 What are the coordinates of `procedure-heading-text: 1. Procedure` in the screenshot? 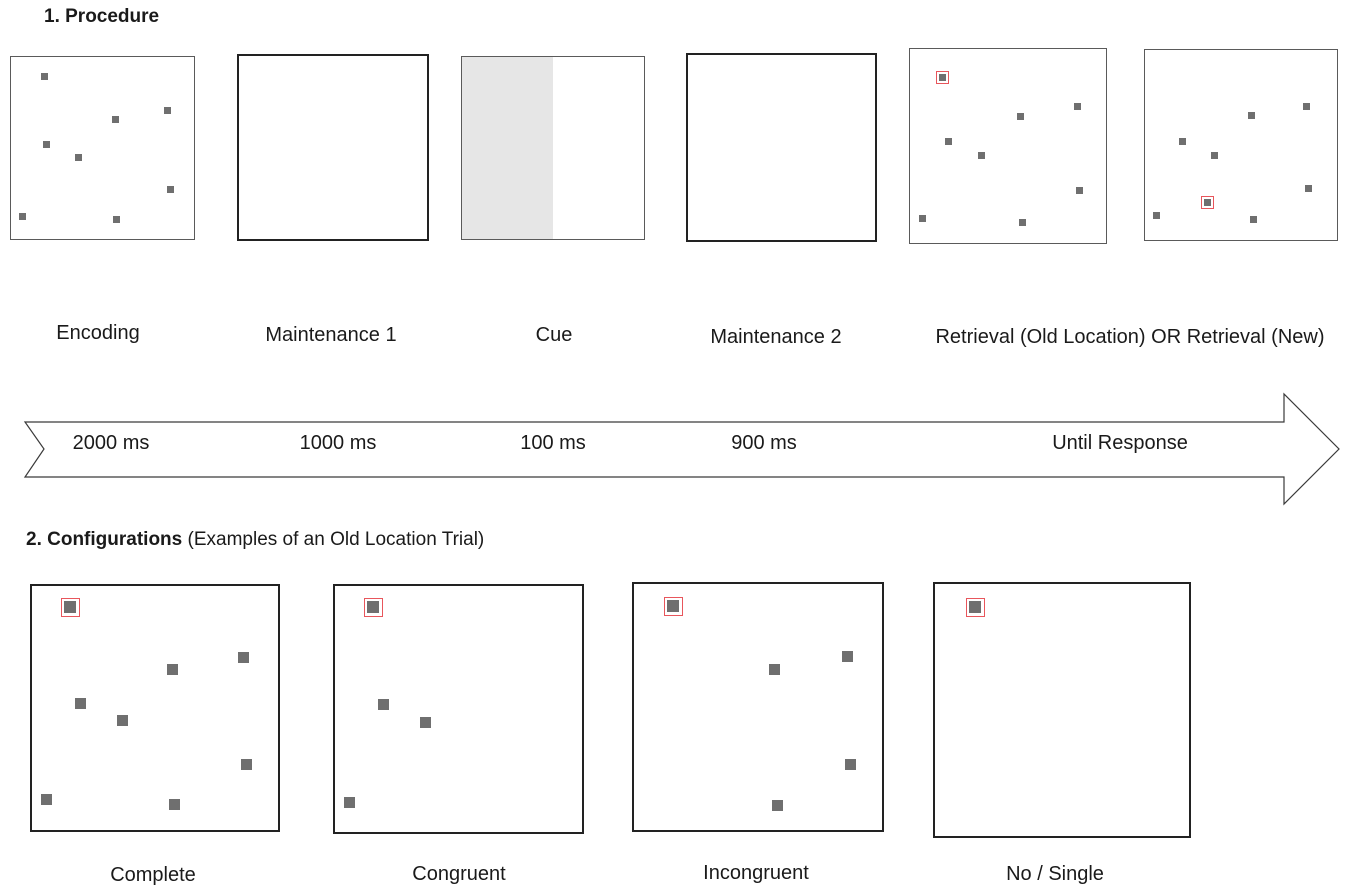 It's located at (102, 16).